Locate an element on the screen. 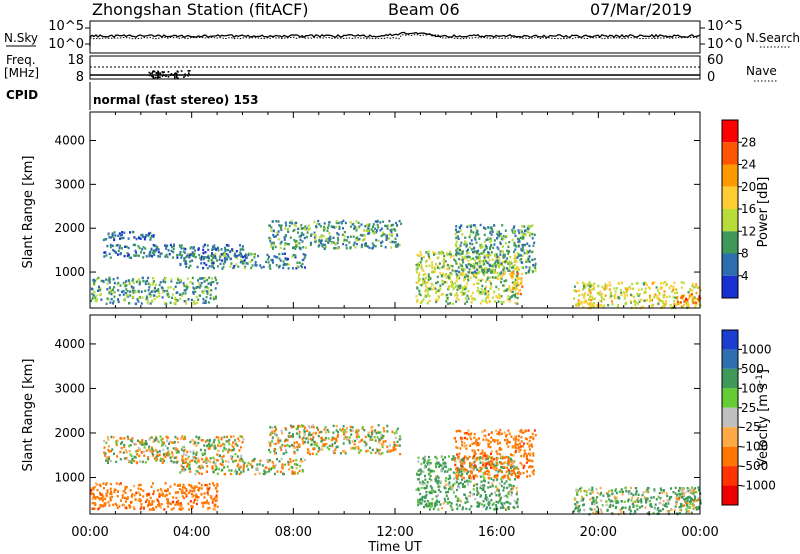  freq-tick-high: 18 is located at coordinates (75, 60).